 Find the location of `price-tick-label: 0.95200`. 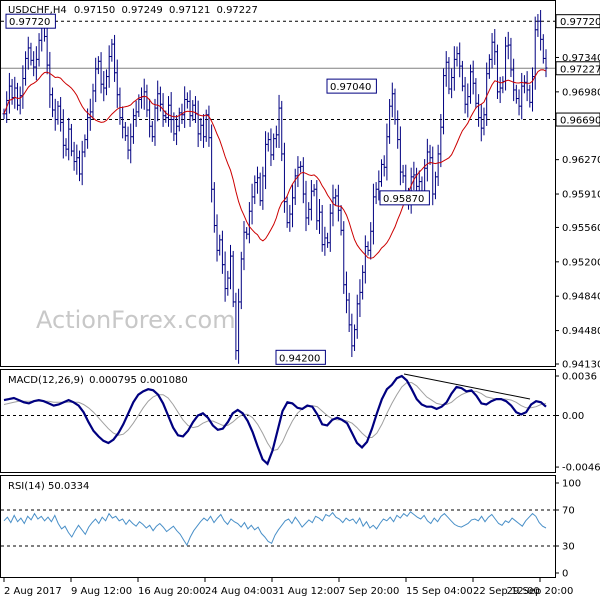

price-tick-label: 0.95200 is located at coordinates (581, 262).